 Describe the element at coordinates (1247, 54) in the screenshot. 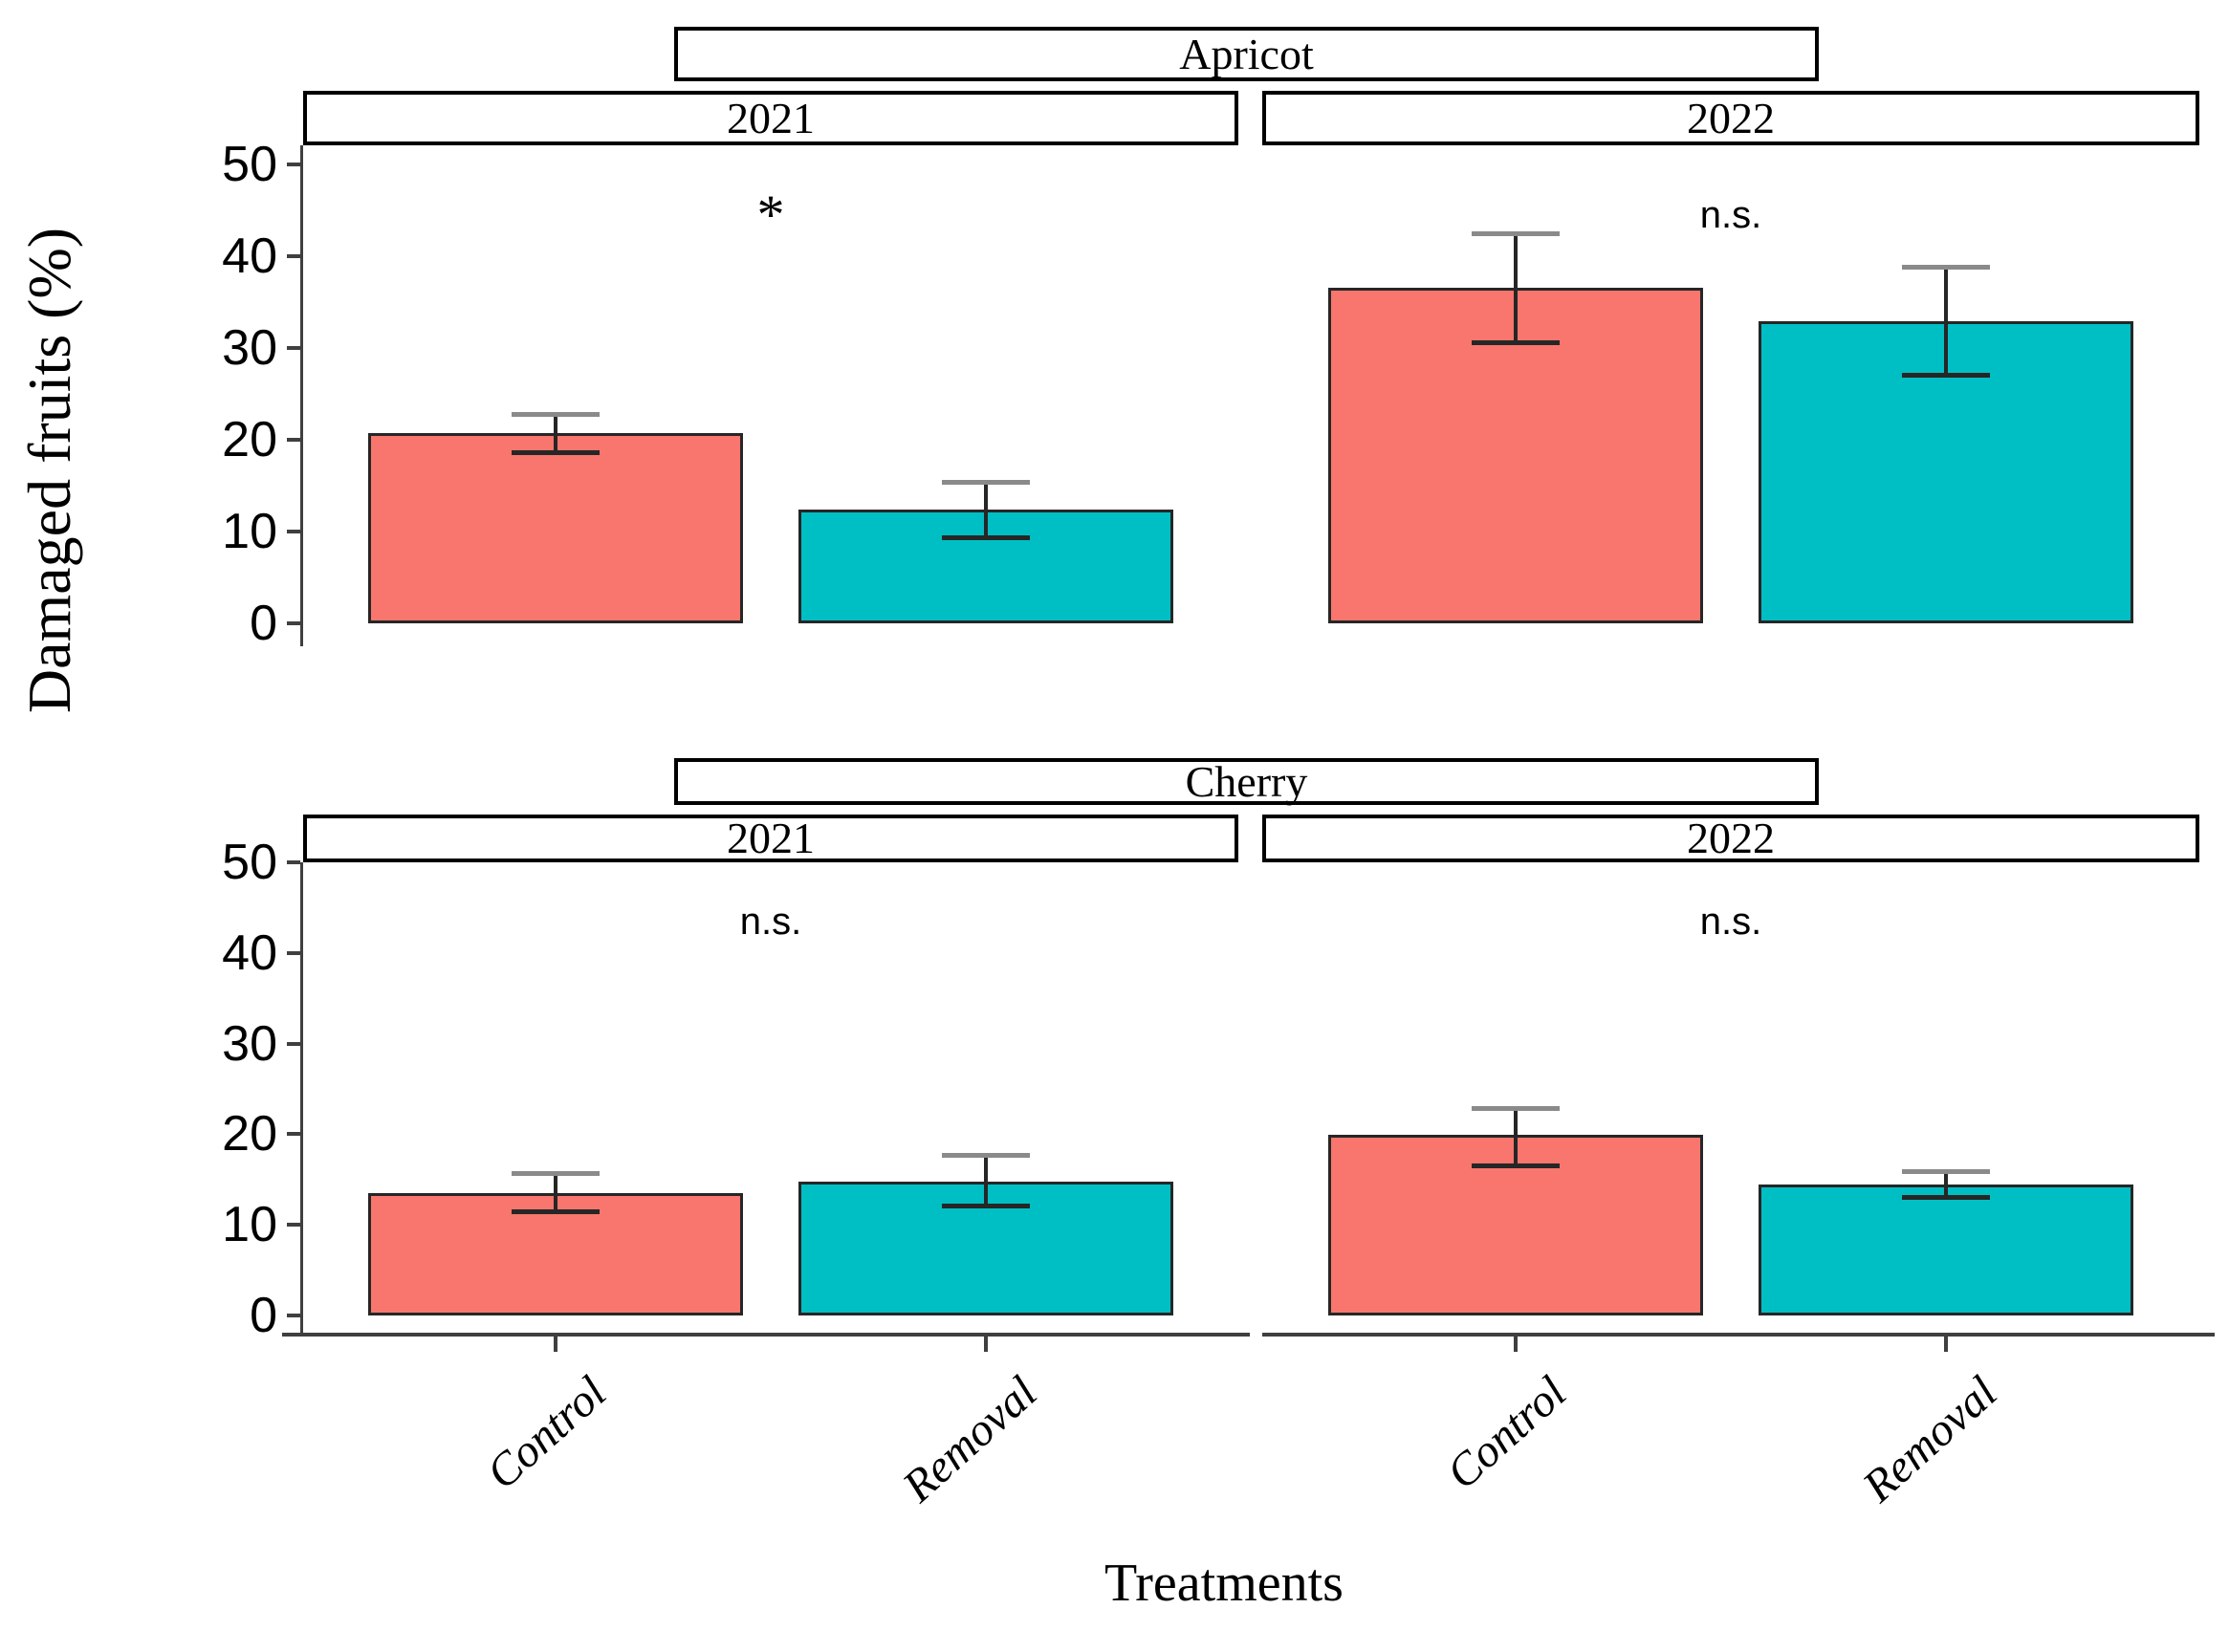

I see `facet-strip-apricot: Apricot` at that location.